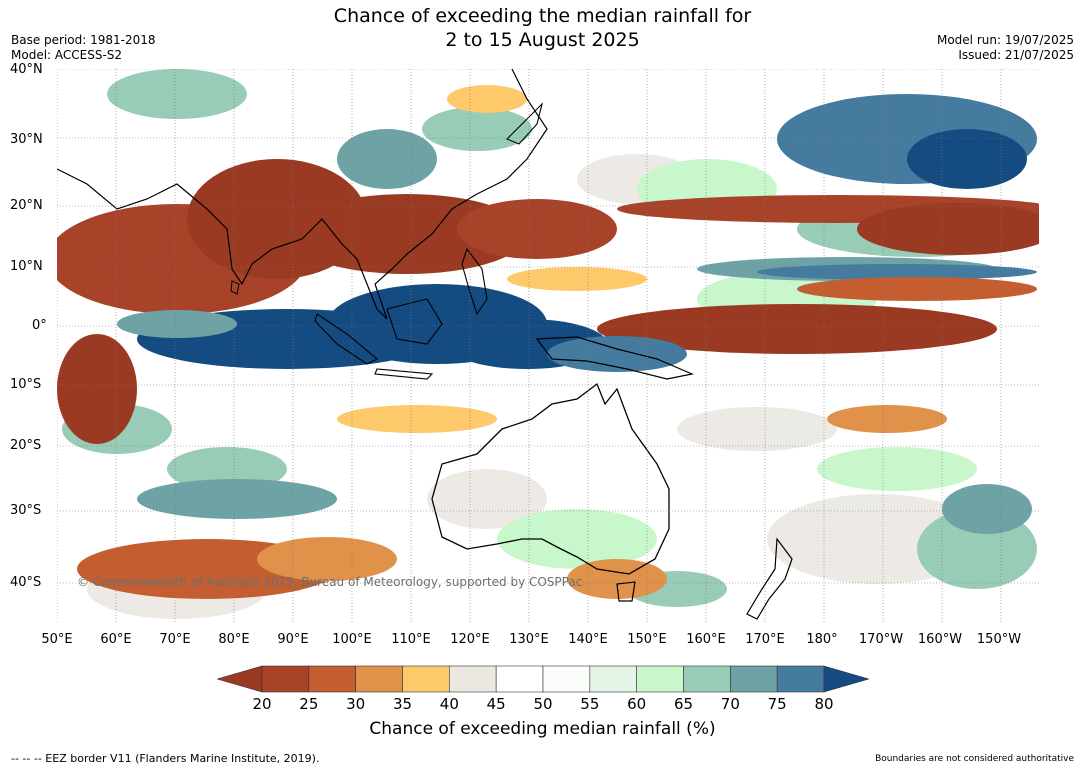 Image resolution: width=1085 pixels, height=770 pixels. I want to click on lat-label-30n: 30°N, so click(26, 139).